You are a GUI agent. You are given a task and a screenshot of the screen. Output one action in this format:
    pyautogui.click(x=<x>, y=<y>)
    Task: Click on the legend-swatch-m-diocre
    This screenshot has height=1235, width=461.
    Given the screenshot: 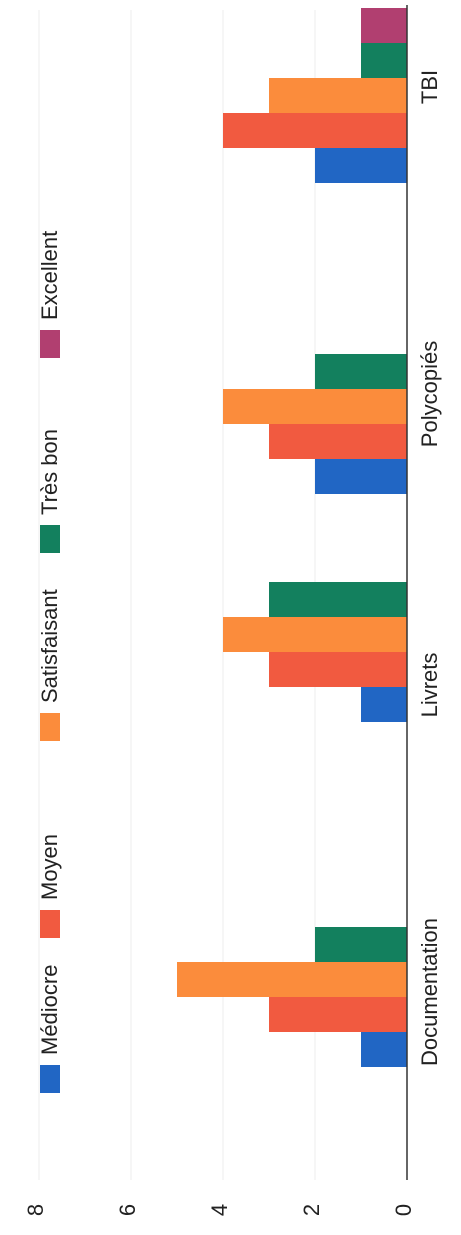 What is the action you would take?
    pyautogui.click(x=50, y=1079)
    